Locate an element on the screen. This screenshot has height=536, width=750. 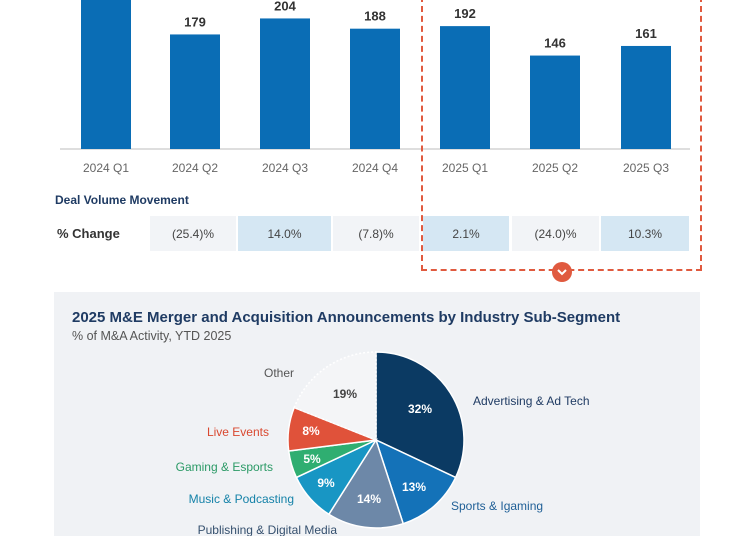
bar-value-label: 188 is located at coordinates (375, 16).